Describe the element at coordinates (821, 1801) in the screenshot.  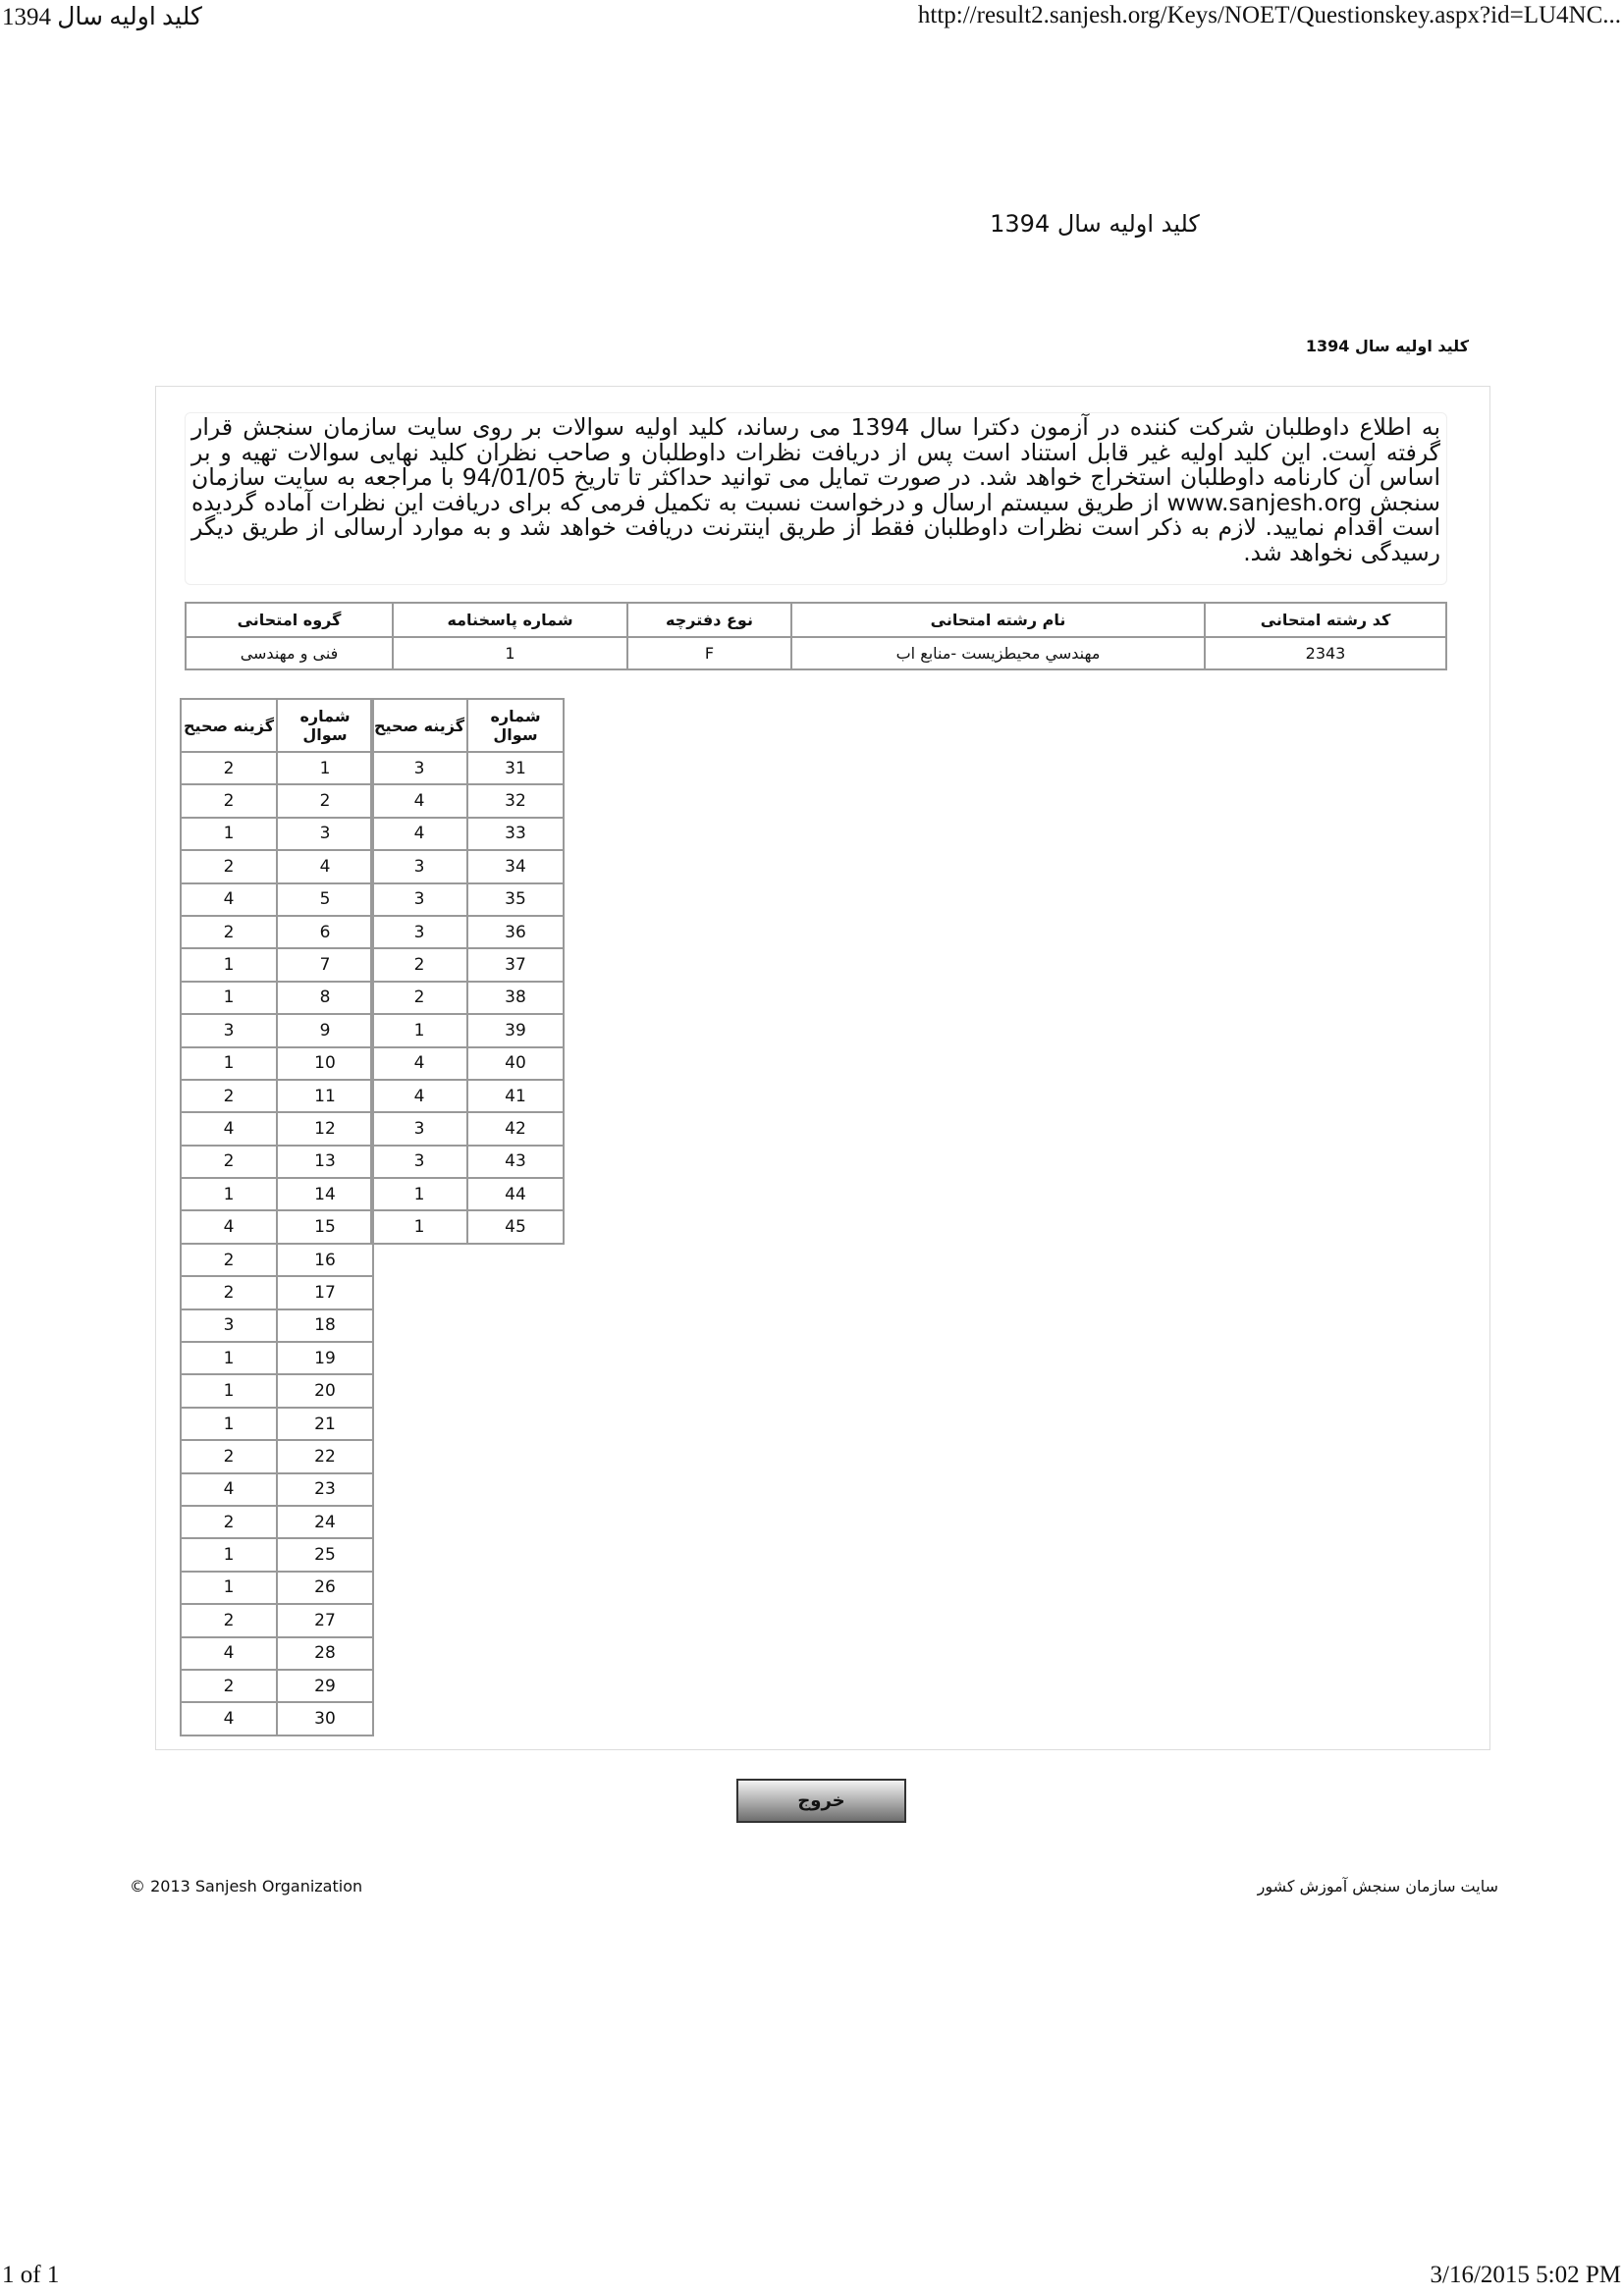
I see `exit-button: خروج` at that location.